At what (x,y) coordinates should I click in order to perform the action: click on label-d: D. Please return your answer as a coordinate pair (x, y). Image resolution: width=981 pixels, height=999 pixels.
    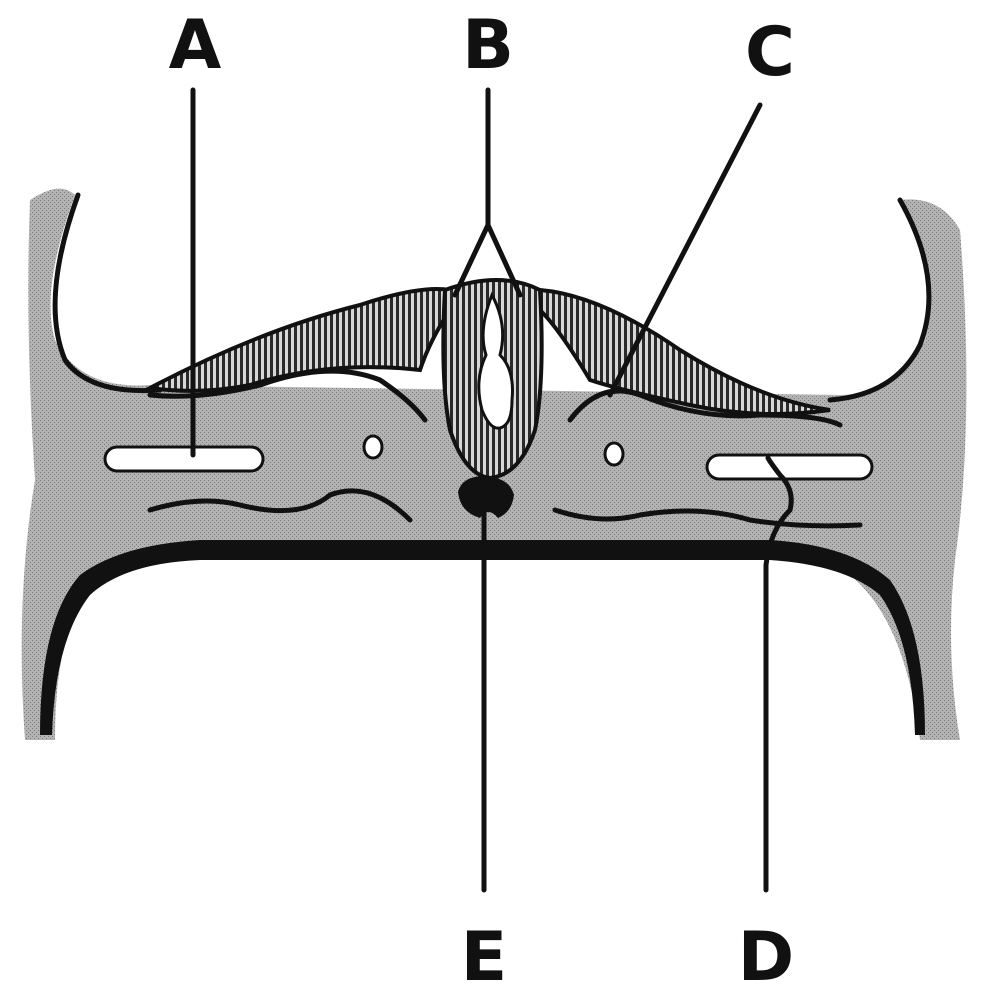
    Looking at the image, I should click on (766, 957).